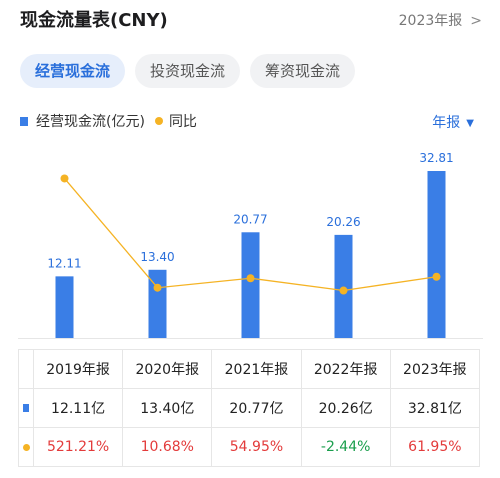 This screenshot has height=478, width=500. I want to click on line-legend-swatch, so click(158, 121).